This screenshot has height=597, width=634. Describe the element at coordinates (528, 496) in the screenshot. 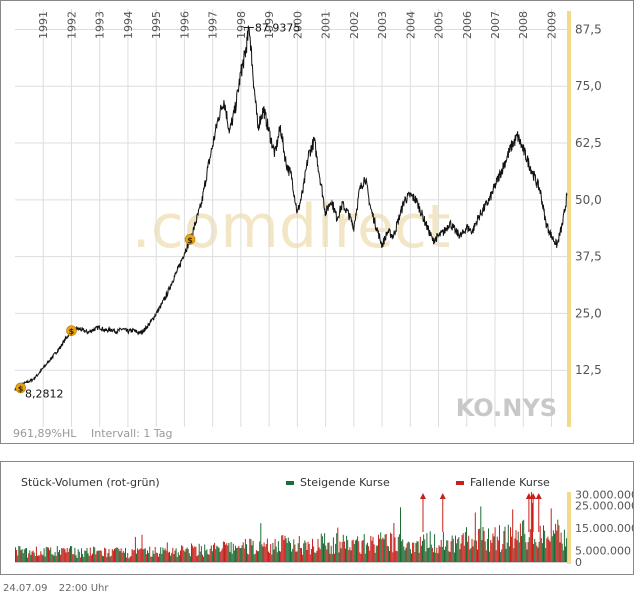

I see `overflow-arrow` at that location.